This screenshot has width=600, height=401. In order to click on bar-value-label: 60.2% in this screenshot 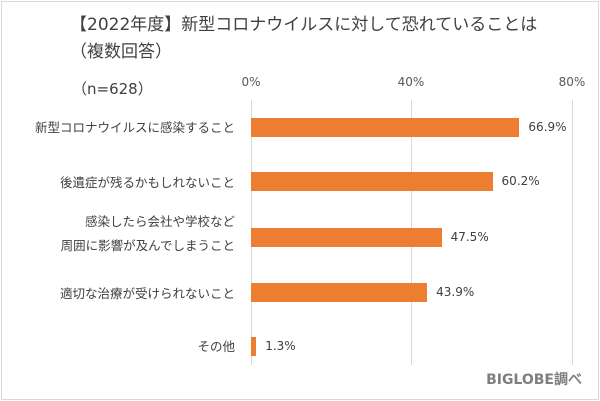, I will do `click(520, 181)`.